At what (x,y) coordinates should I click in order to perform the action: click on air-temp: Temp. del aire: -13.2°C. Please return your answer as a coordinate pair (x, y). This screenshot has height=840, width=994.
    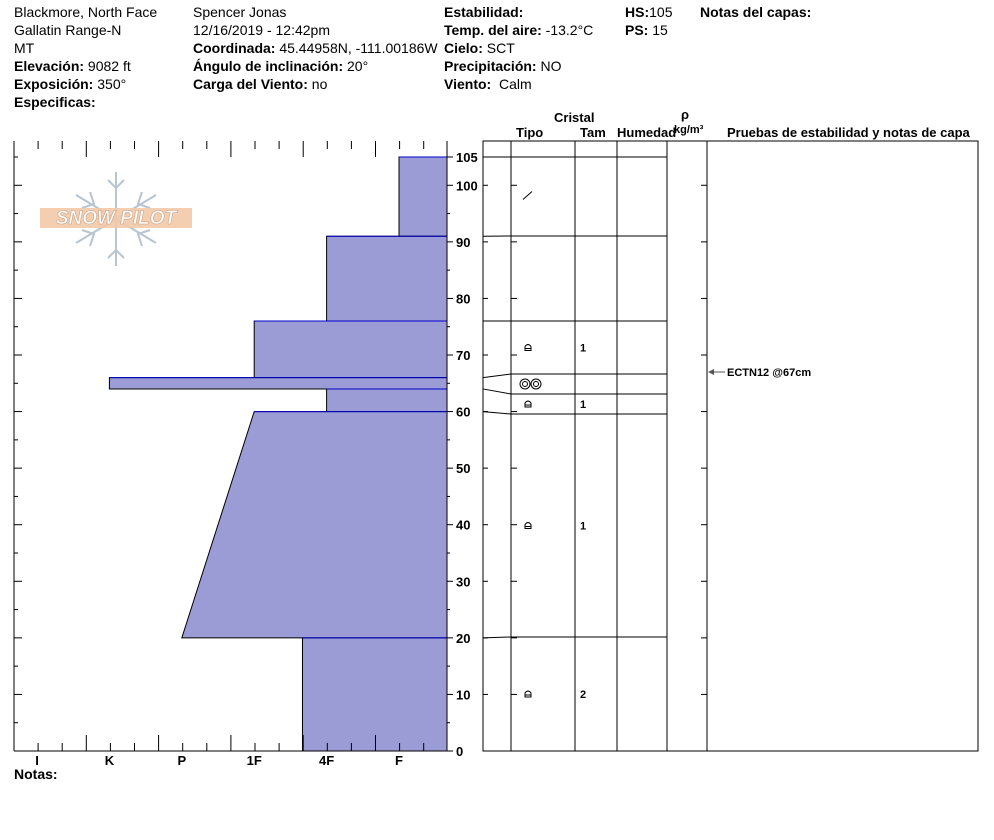
    Looking at the image, I should click on (518, 30).